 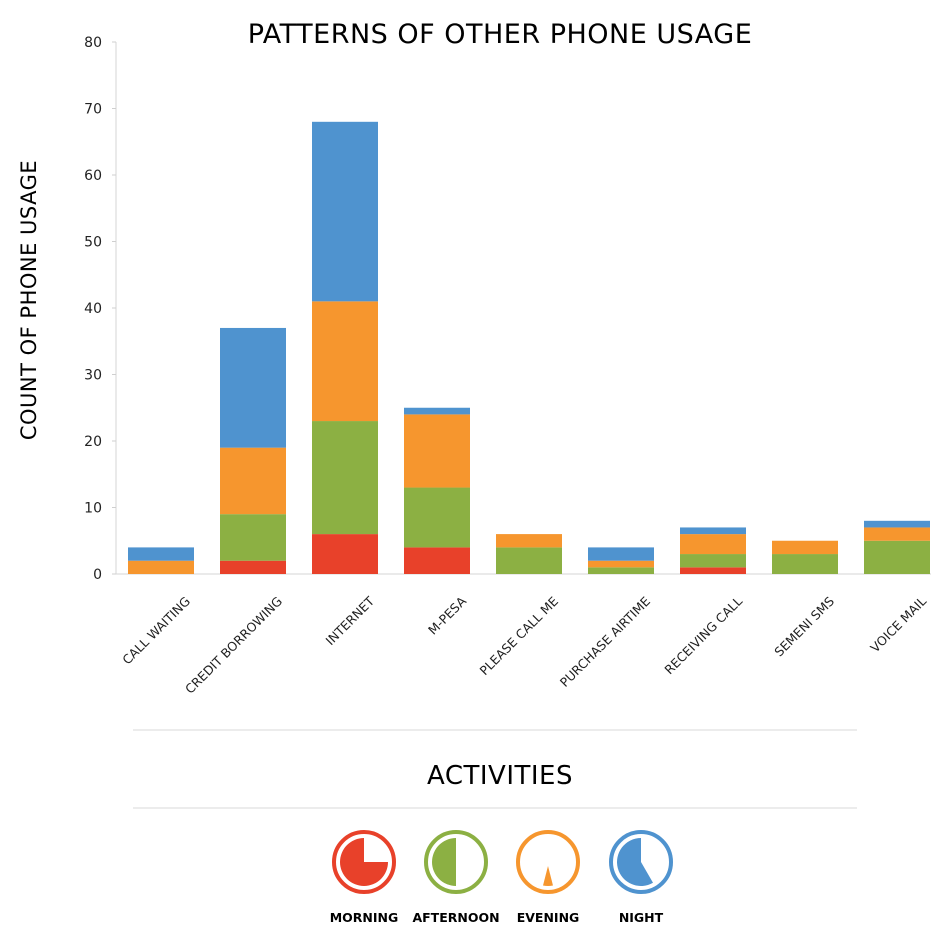 What do you see at coordinates (713, 570) in the screenshot?
I see `bar-morning-receiving-call` at bounding box center [713, 570].